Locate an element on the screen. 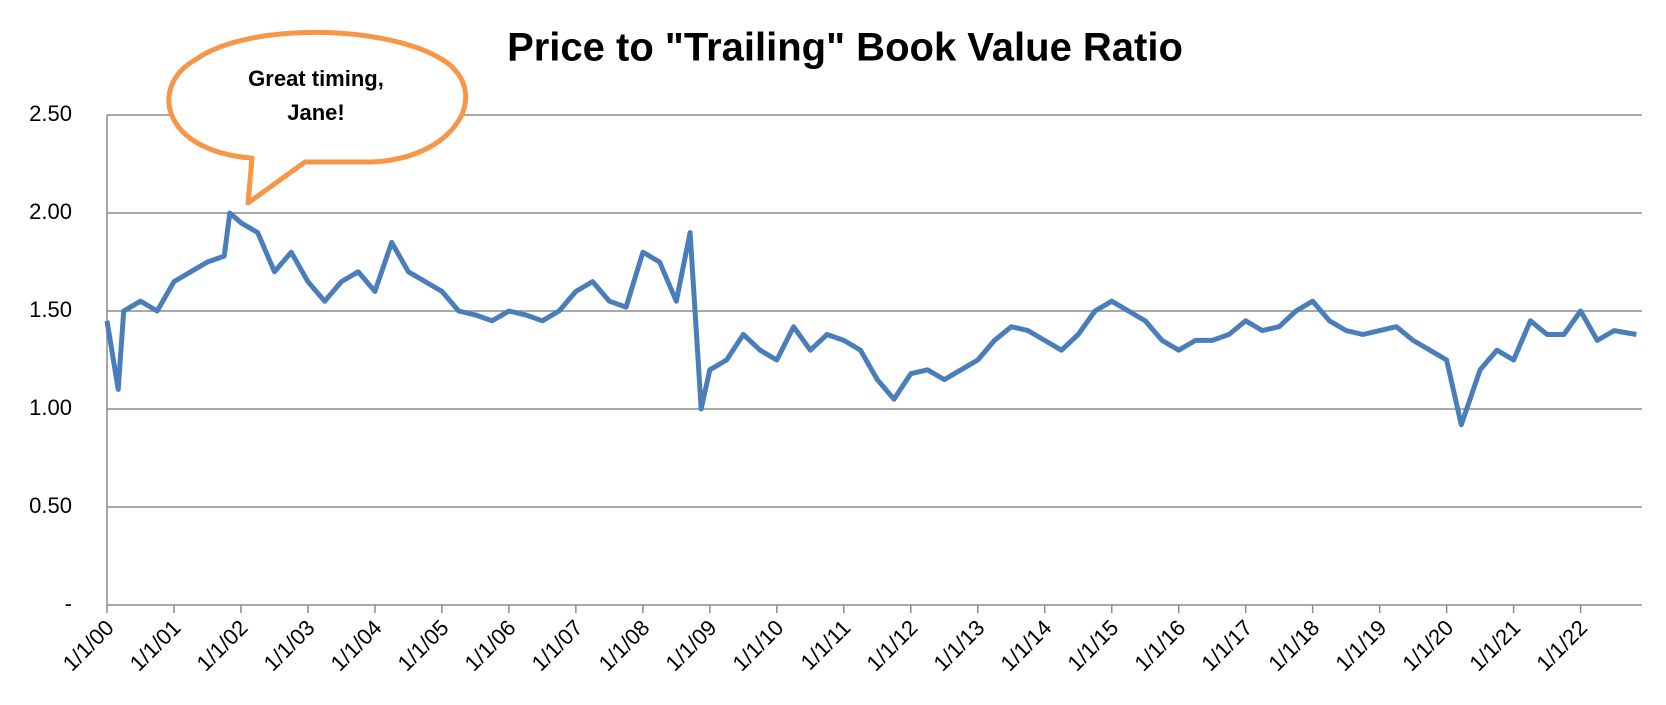 The width and height of the screenshot is (1666, 705). x-tick-label: 1/1/12 is located at coordinates (891, 645).